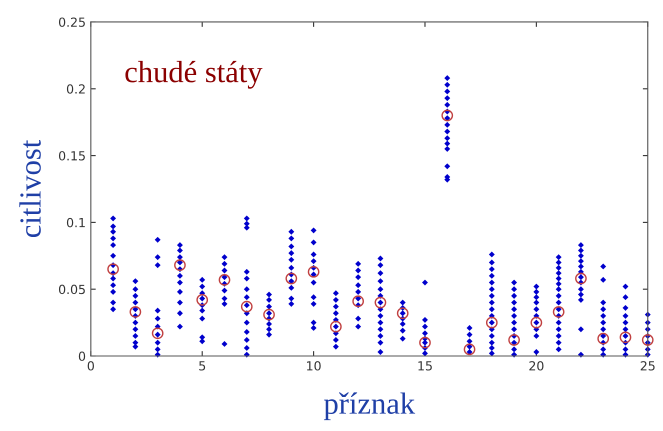 Image resolution: width=663 pixels, height=431 pixels. I want to click on y-tick-label: 0.1, so click(75, 223).